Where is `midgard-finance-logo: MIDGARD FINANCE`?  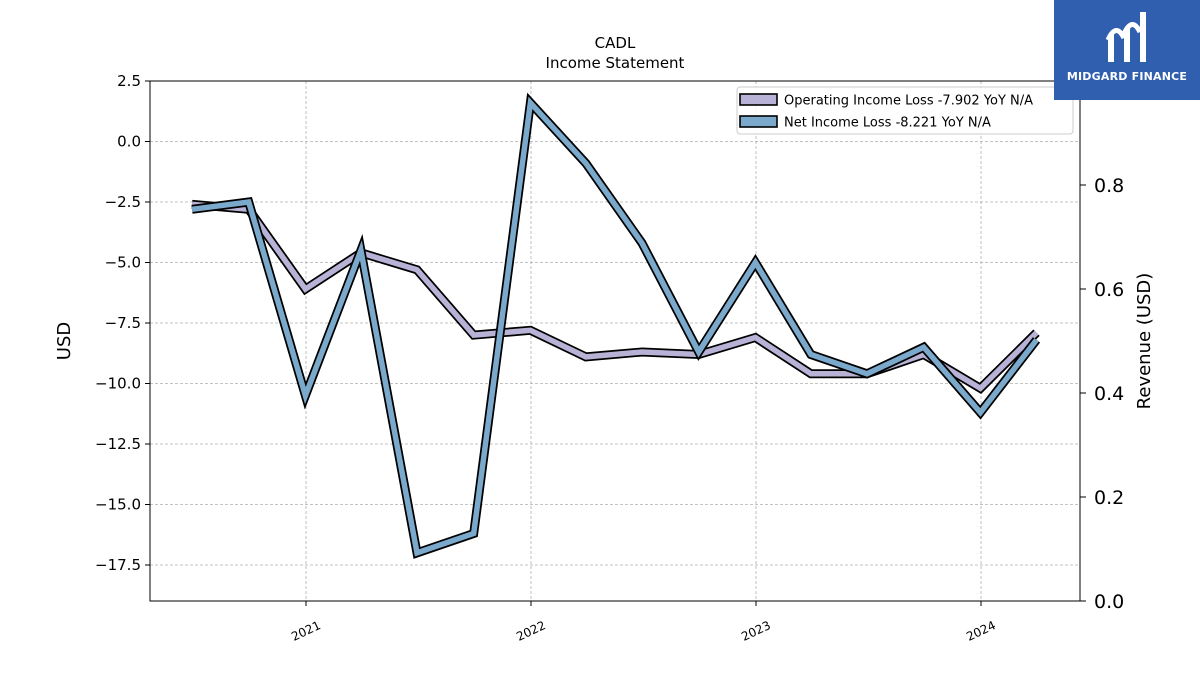 midgard-finance-logo: MIDGARD FINANCE is located at coordinates (1127, 50).